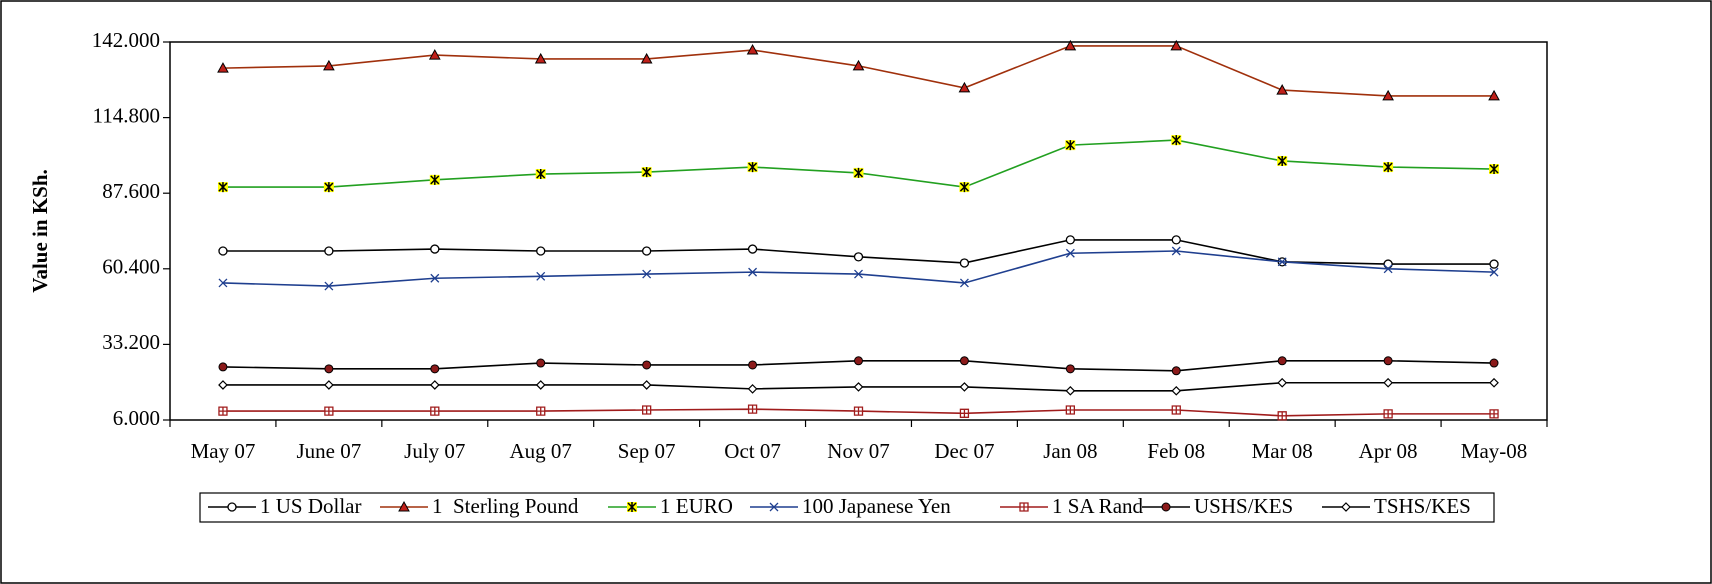 Image resolution: width=1712 pixels, height=584 pixels. I want to click on x-tick-label: June 07, so click(329, 451).